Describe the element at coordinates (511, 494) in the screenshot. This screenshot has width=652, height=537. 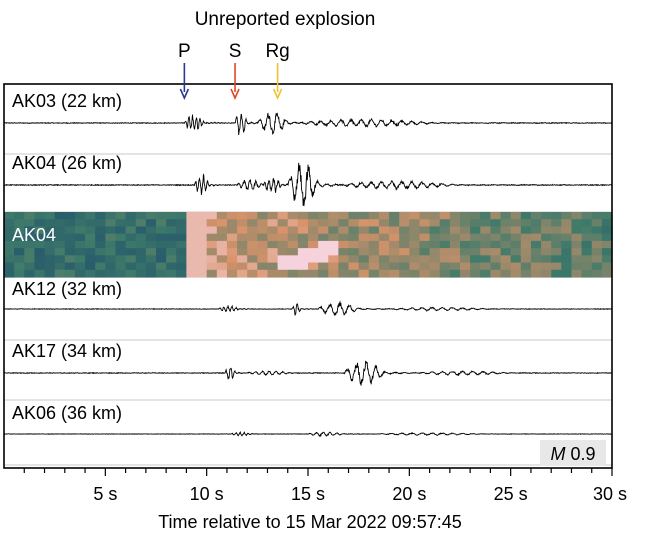
I see `x-tick-label: 25 s` at that location.